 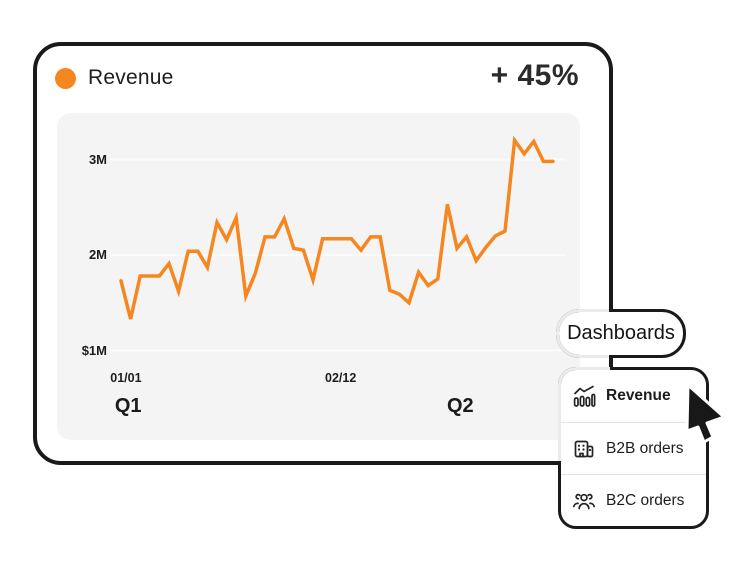 I want to click on menu-item-revenue: Revenue, so click(x=633, y=396).